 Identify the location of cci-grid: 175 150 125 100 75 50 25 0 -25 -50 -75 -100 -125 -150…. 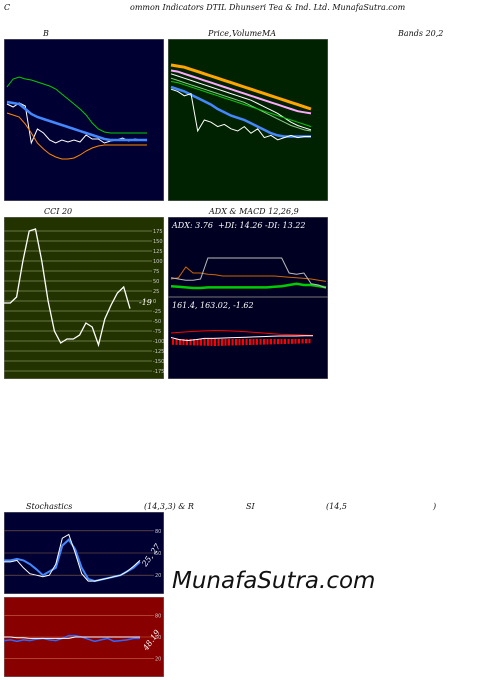
(84, 302).